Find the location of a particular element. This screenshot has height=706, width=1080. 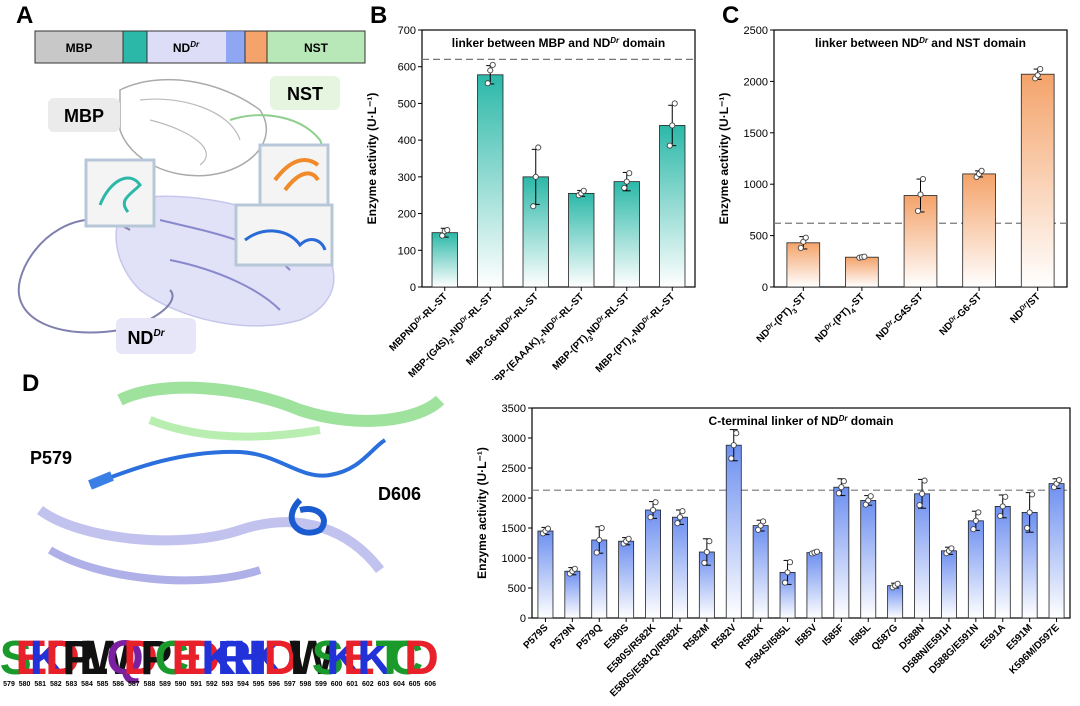

y-tick-label: 2000 is located at coordinates (756, 82).